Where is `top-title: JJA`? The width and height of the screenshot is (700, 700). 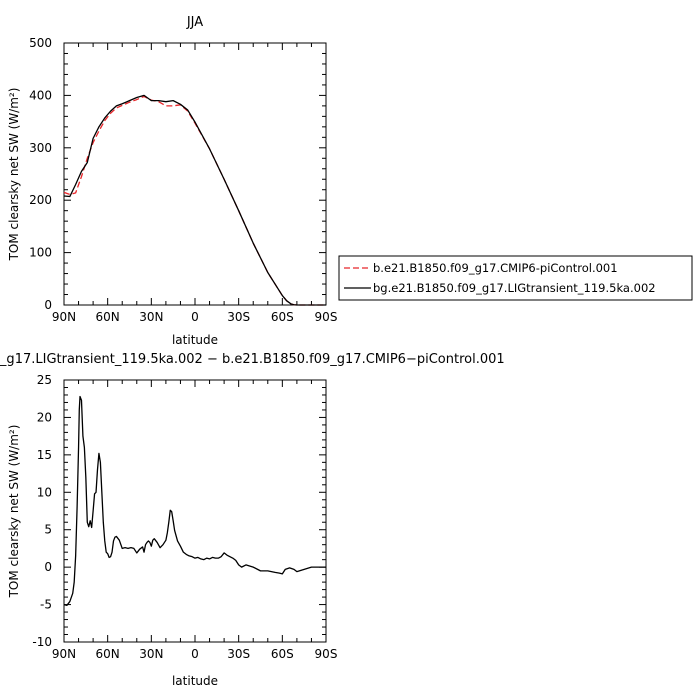 top-title: JJA is located at coordinates (194, 22).